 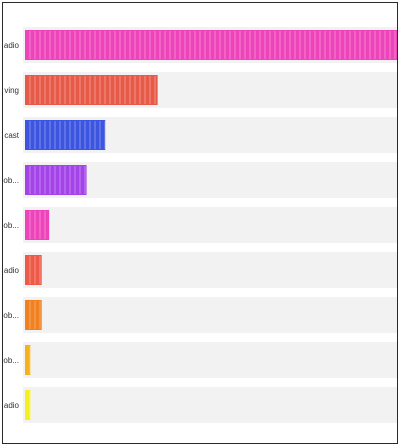 I want to click on category-tick-label: cast, so click(x=11, y=135).